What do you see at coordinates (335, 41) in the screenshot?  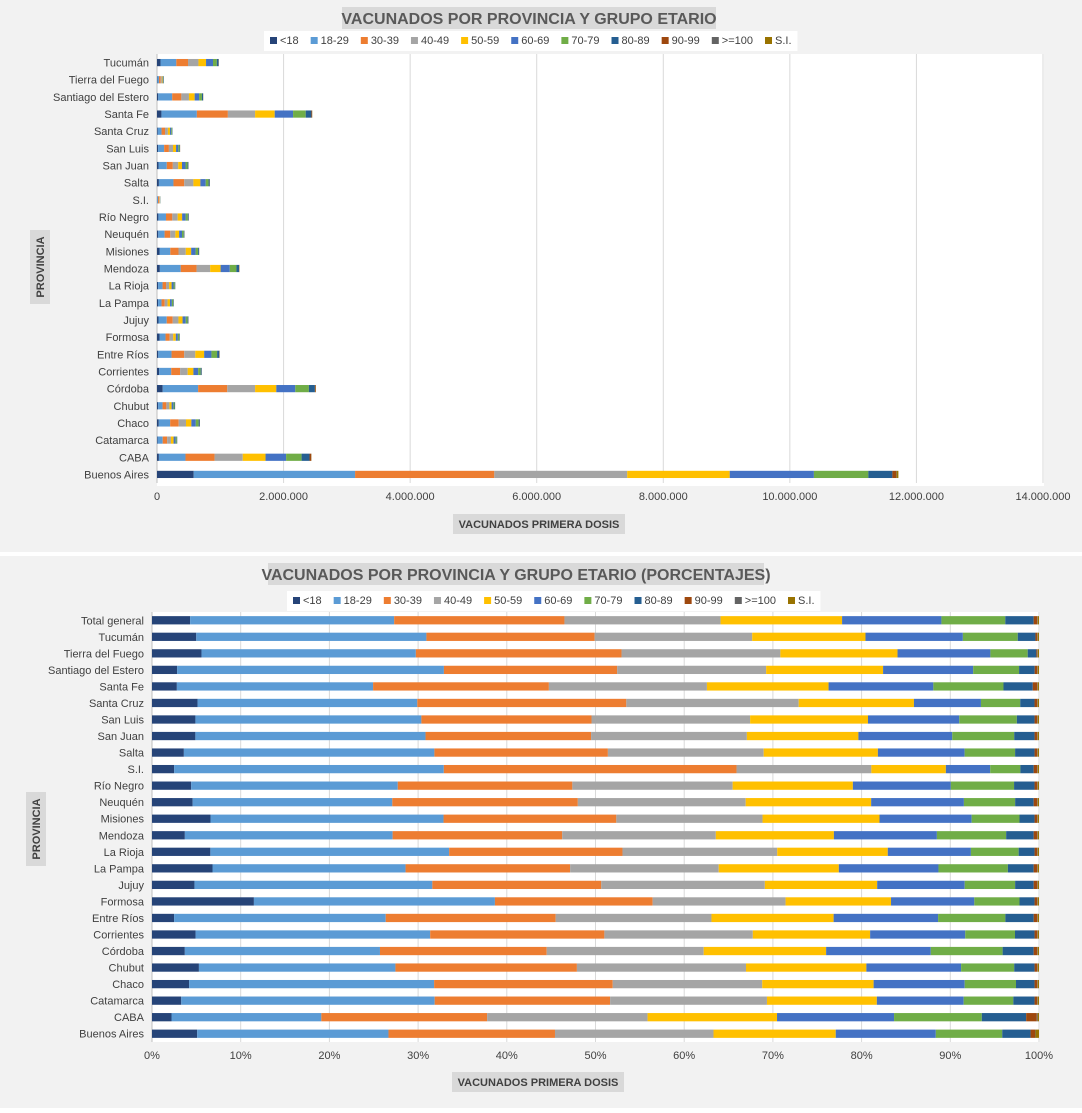 I see `legend-label: 18-29` at bounding box center [335, 41].